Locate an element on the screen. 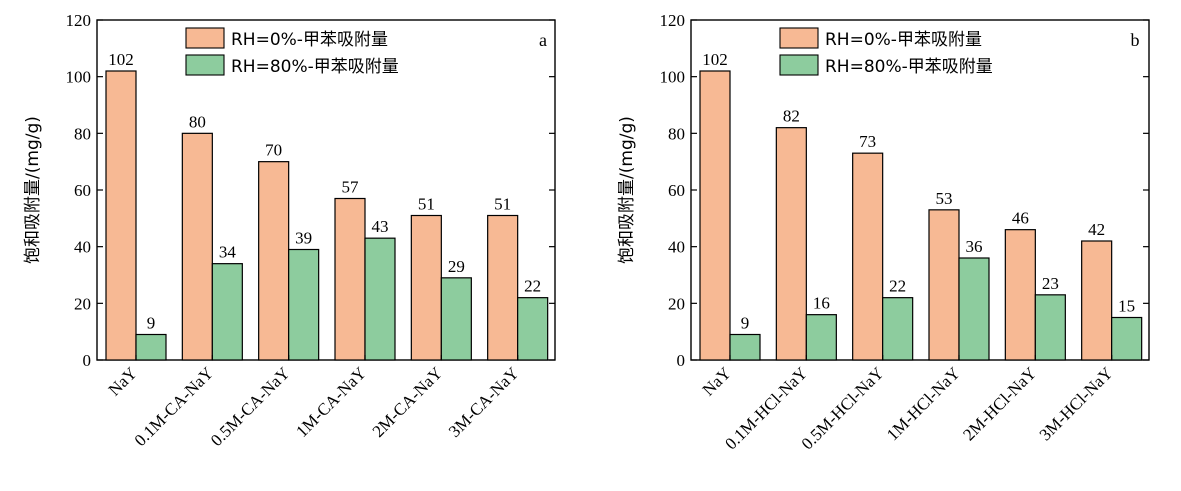 Image resolution: width=1181 pixels, height=491 pixels. data-label: 15 is located at coordinates (1126, 306).